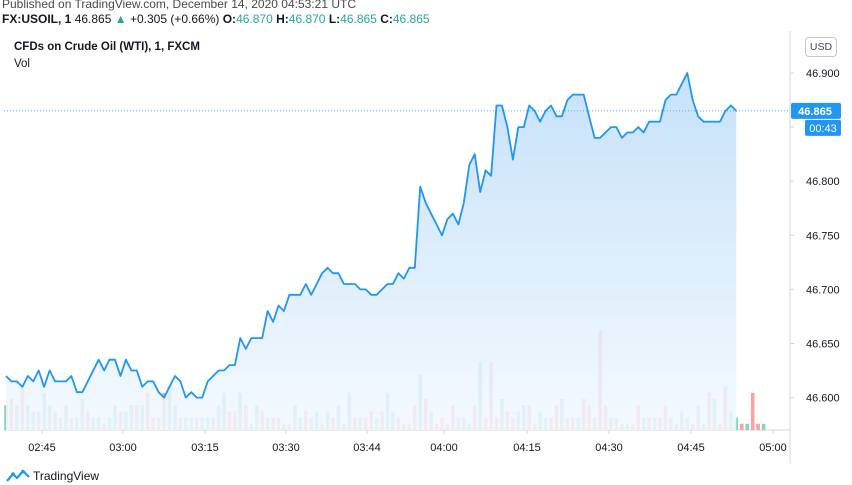 The width and height of the screenshot is (852, 485). I want to click on price-badge-value: 46.865, so click(815, 112).